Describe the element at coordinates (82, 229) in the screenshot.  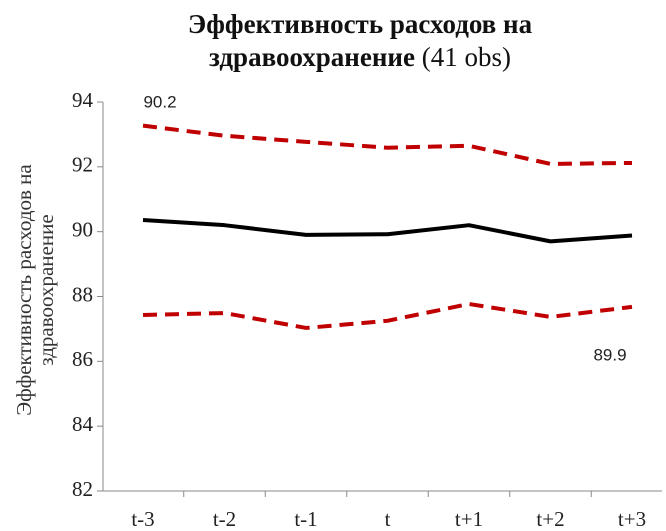
I see `y-tick-label: 90` at that location.